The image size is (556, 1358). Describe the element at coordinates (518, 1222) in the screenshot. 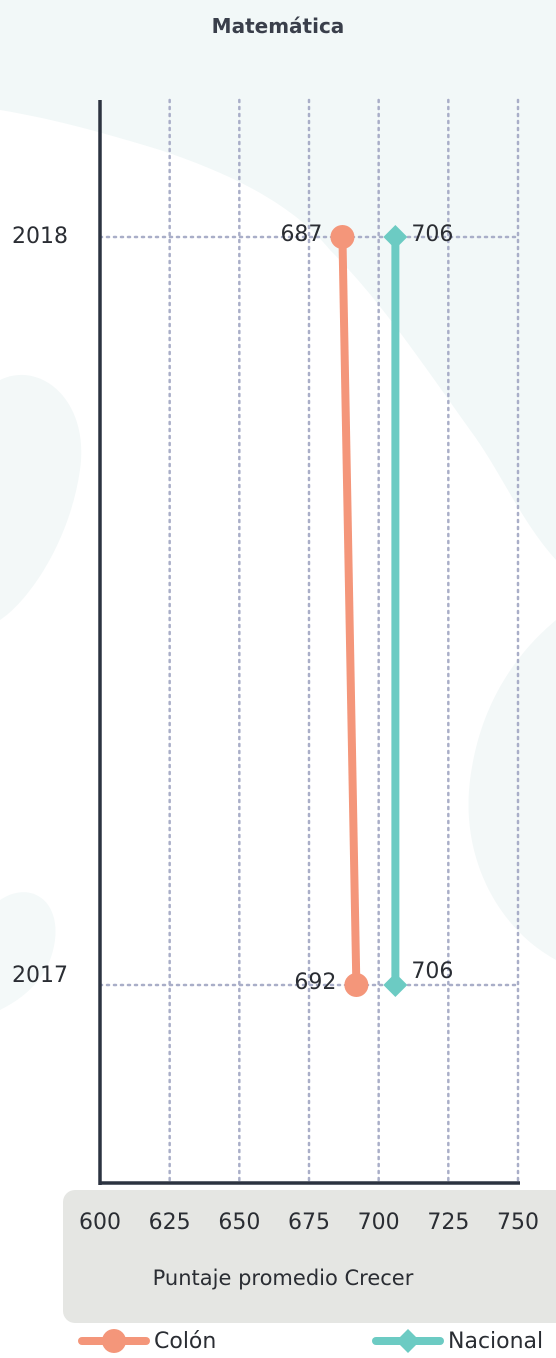

I see `x-tick-label-750: 750` at that location.